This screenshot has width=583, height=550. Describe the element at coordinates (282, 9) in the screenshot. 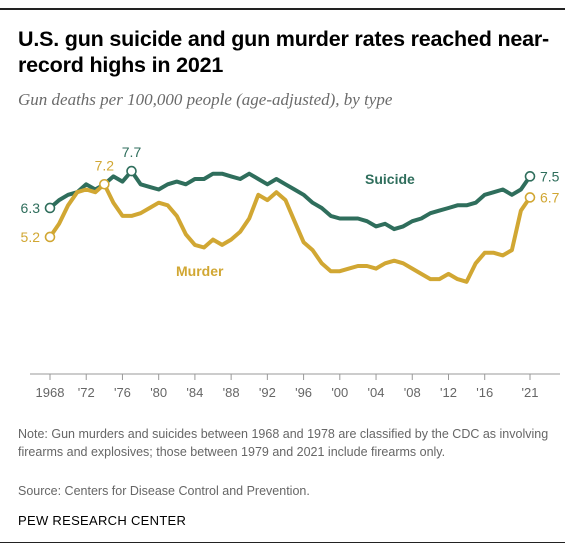

I see `top-rule` at that location.